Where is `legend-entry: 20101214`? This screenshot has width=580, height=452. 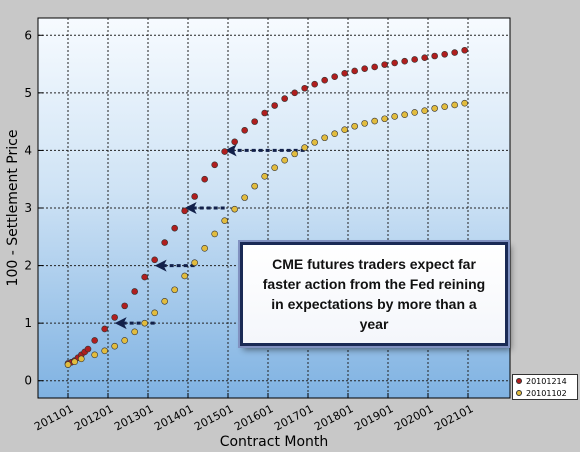 legend-entry: 20101214 is located at coordinates (545, 381).